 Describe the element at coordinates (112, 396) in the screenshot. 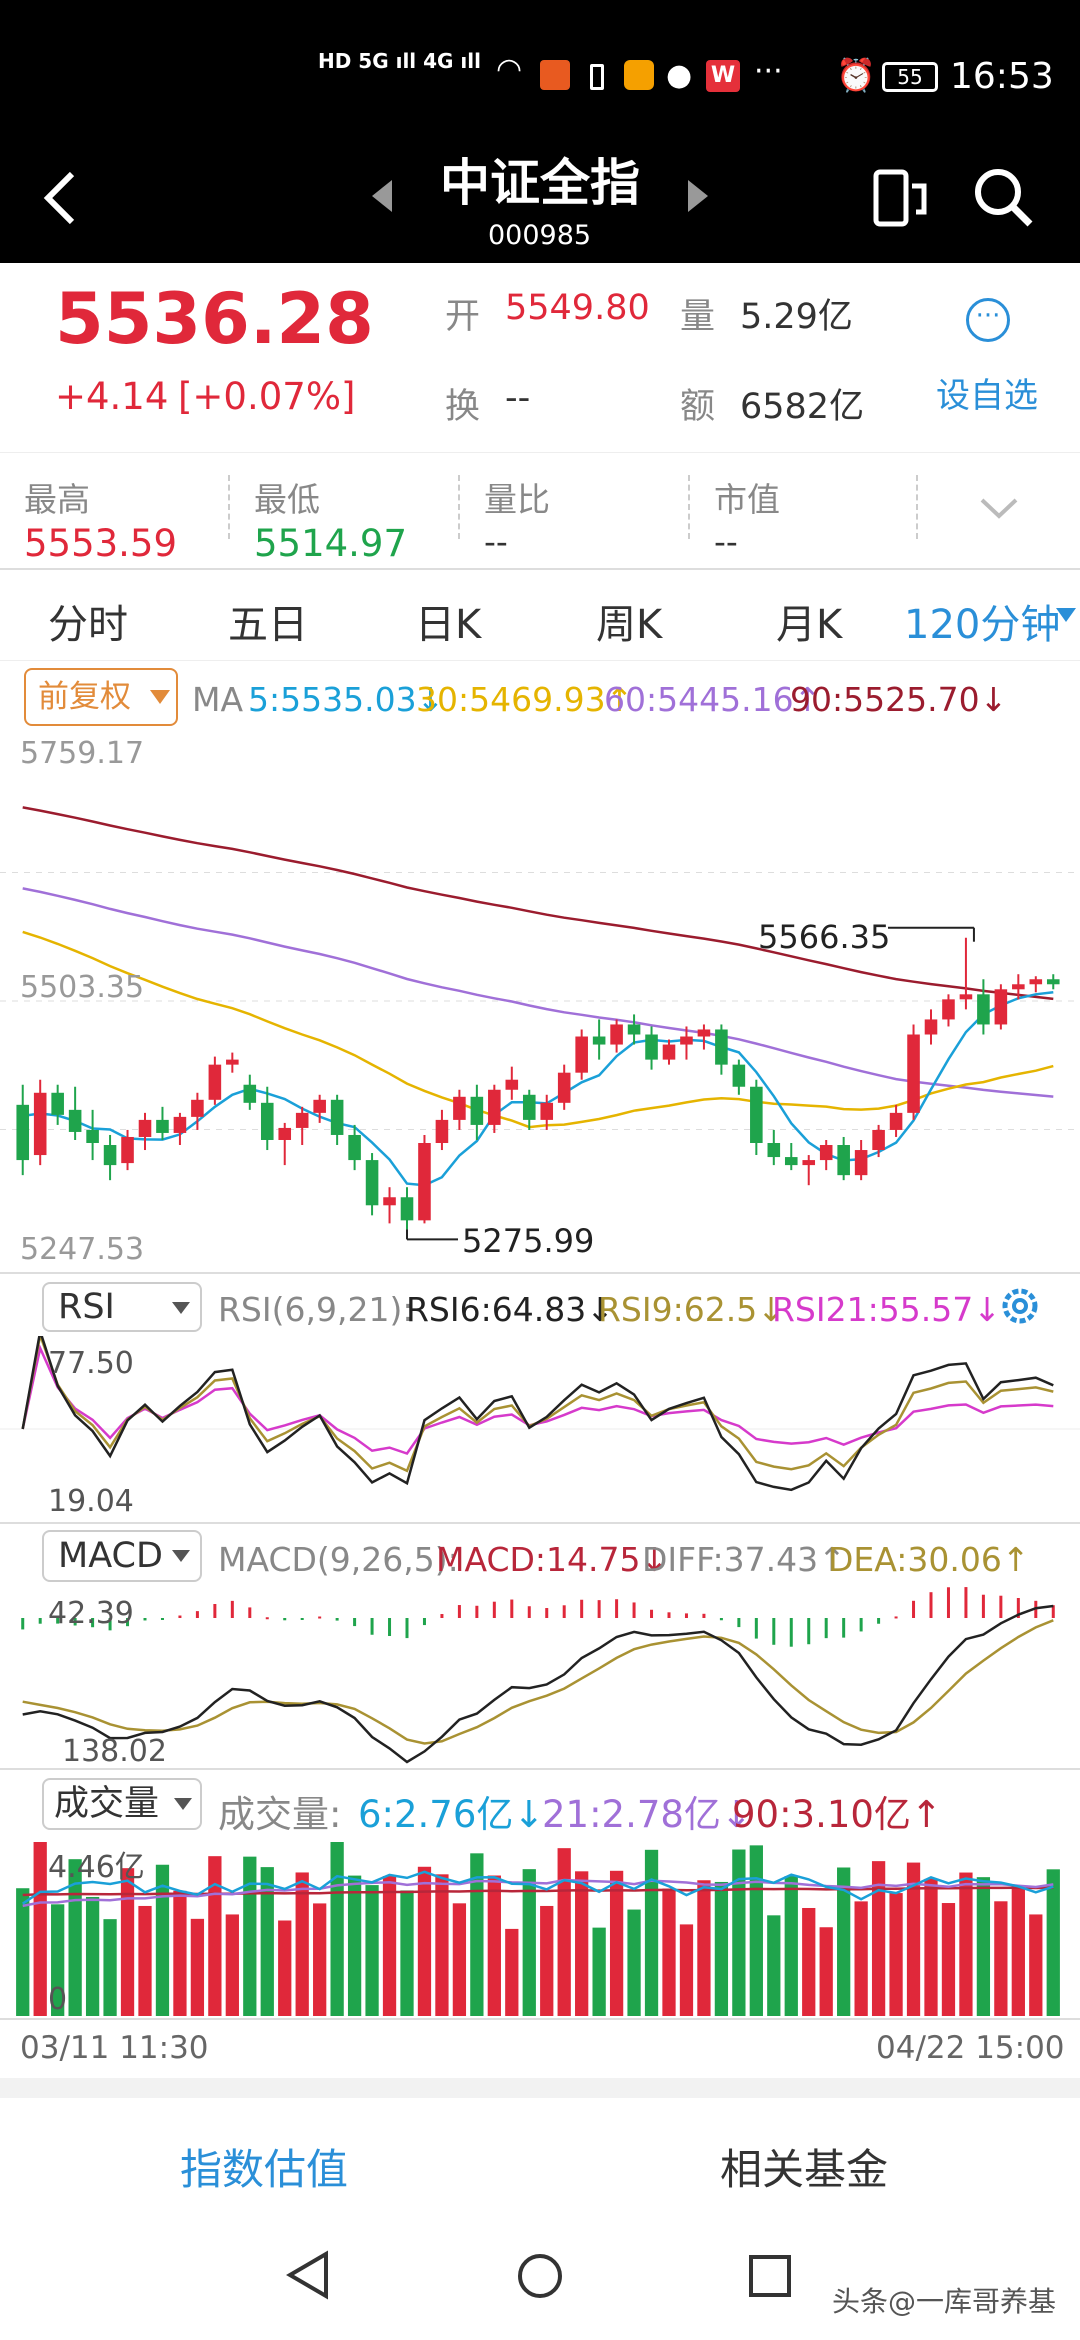

I see `price-change: +4.14` at that location.